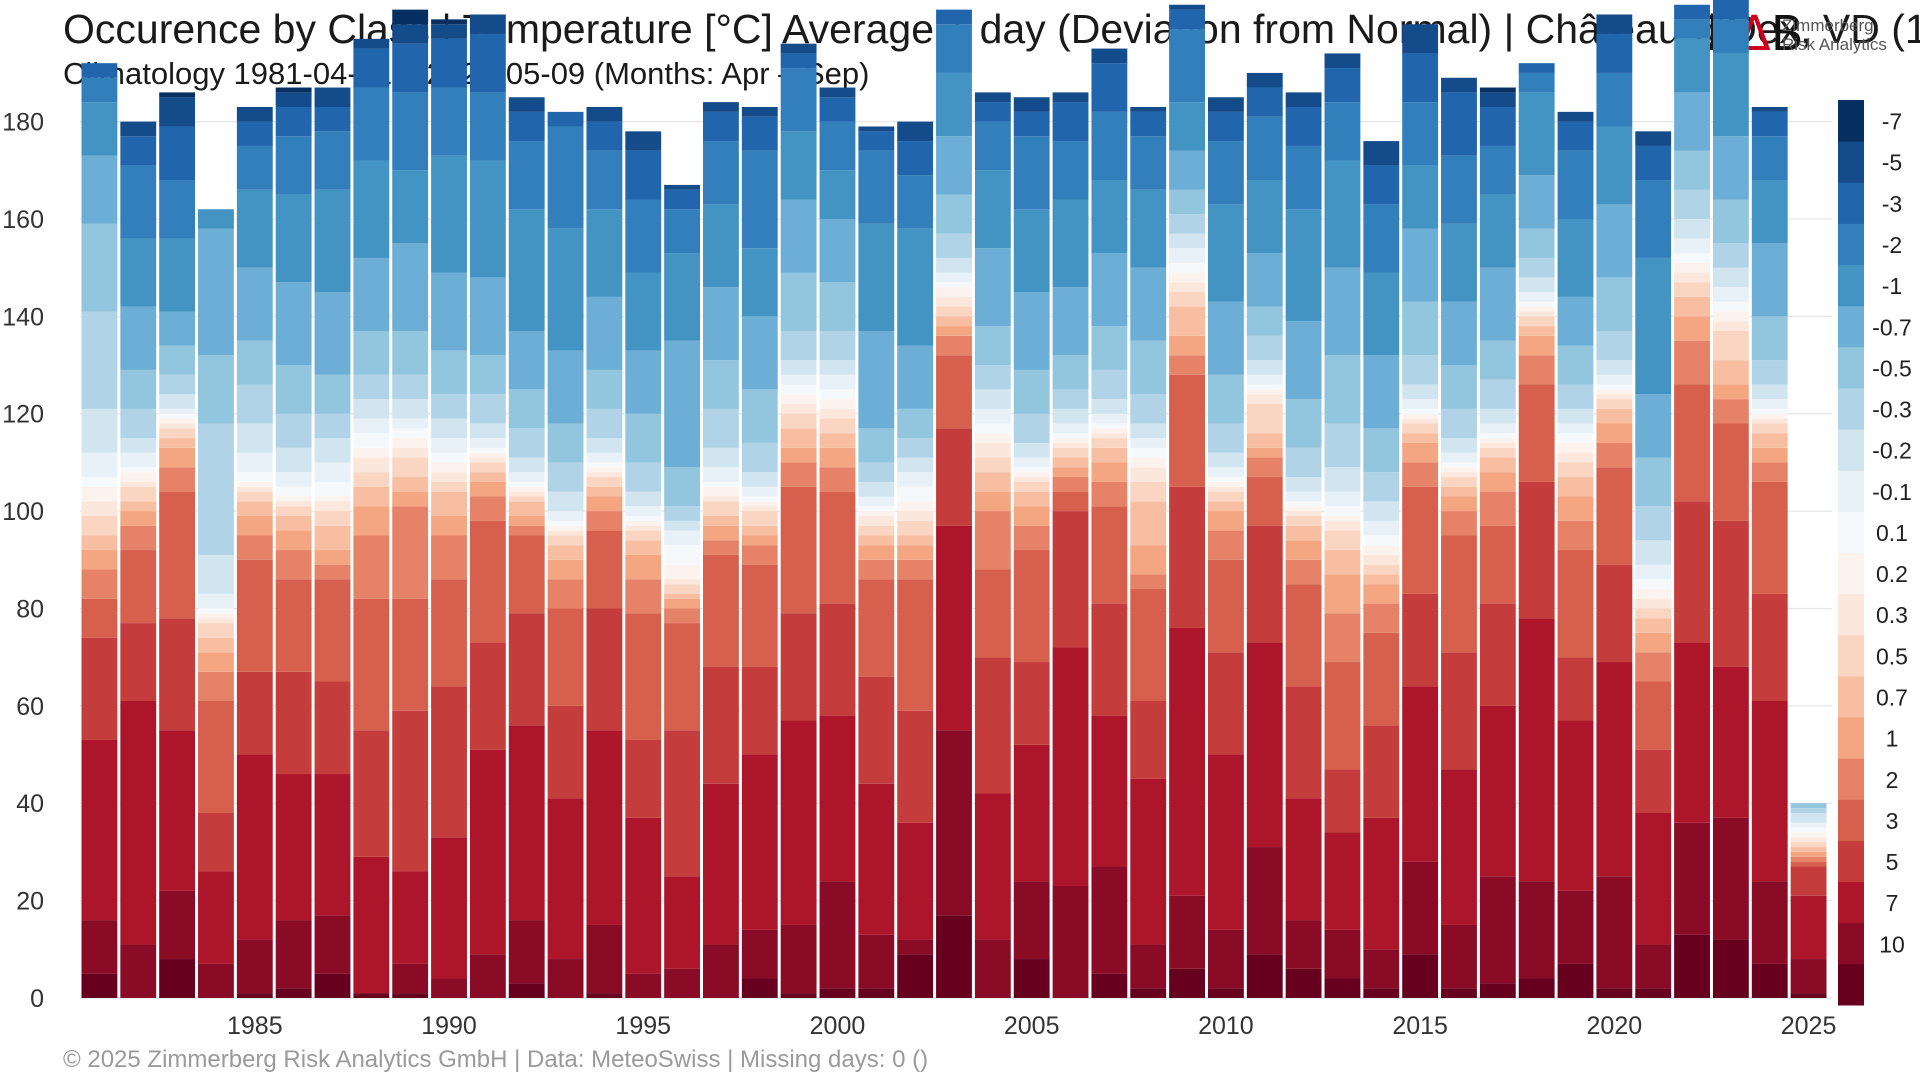  Describe the element at coordinates (1834, 44) in the screenshot. I see `logo-line-2: Risk Analytics` at that location.